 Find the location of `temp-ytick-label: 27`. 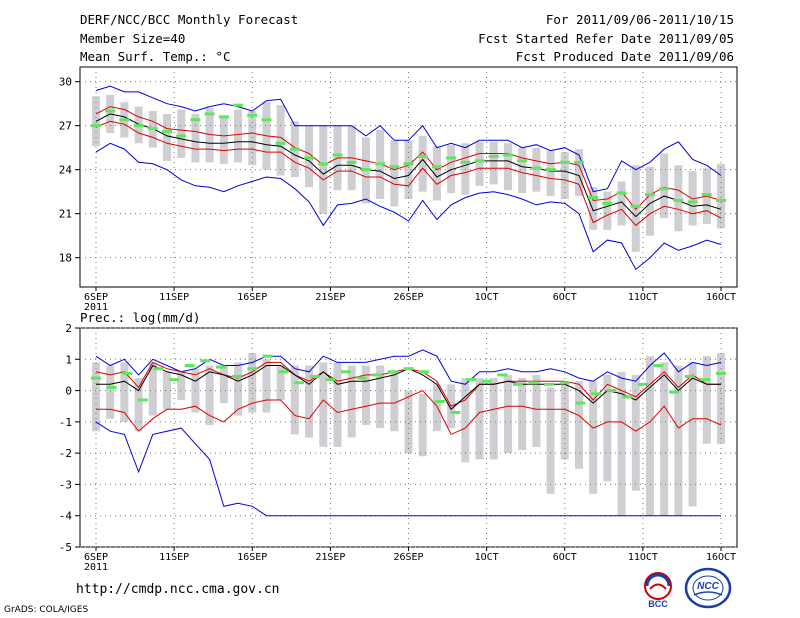

temp-ytick-label: 27 is located at coordinates (65, 126).